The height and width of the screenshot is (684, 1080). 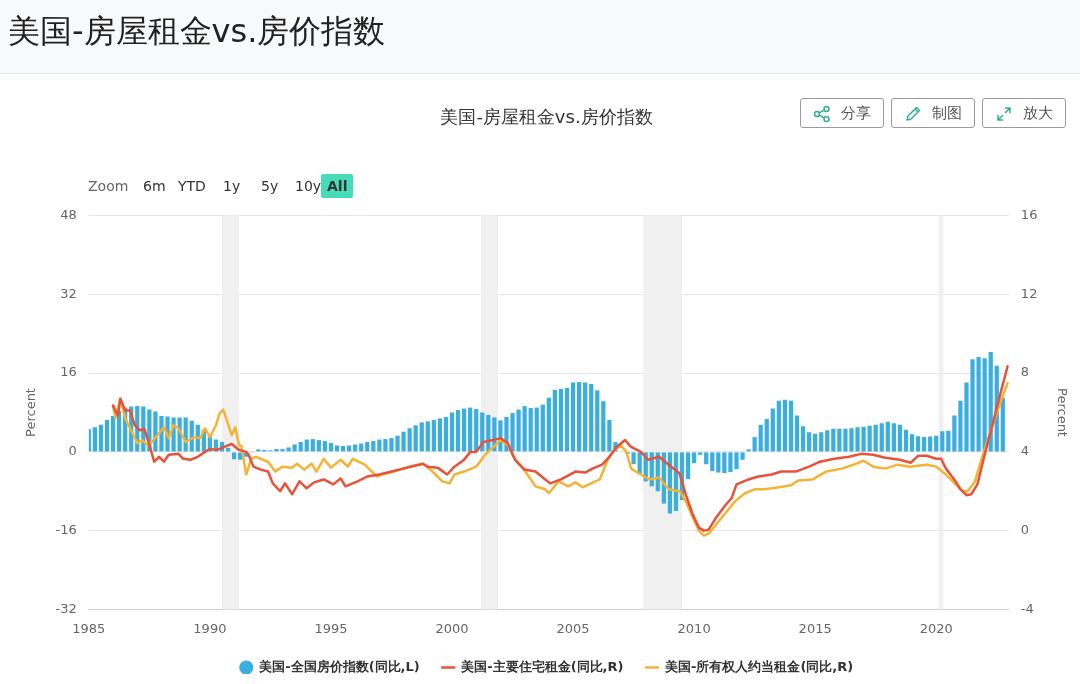 I want to click on y-tick-label: 0, so click(x=72, y=451).